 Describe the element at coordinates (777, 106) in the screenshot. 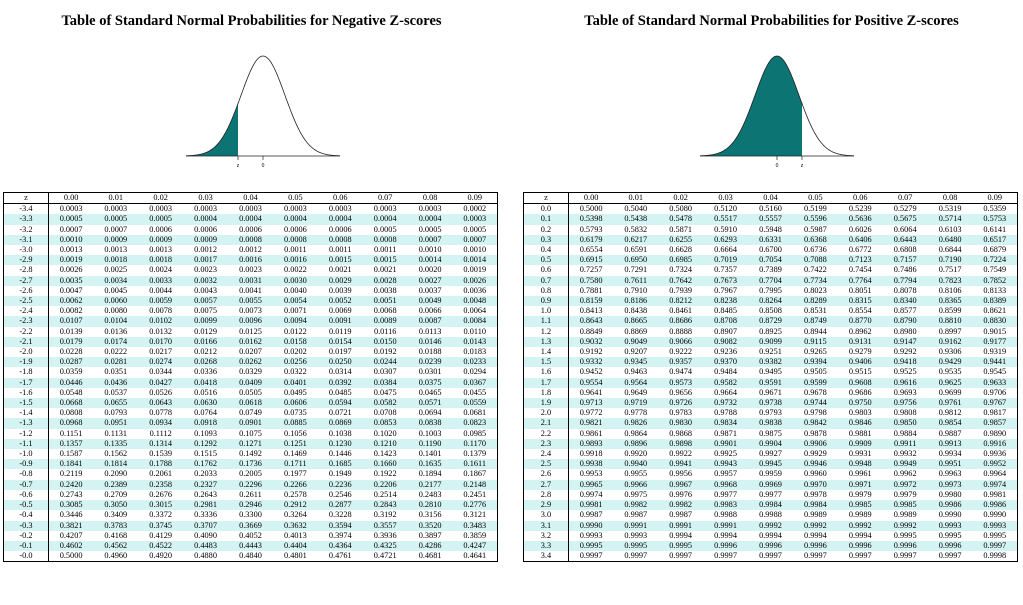

I see `positive-curve-outline` at that location.